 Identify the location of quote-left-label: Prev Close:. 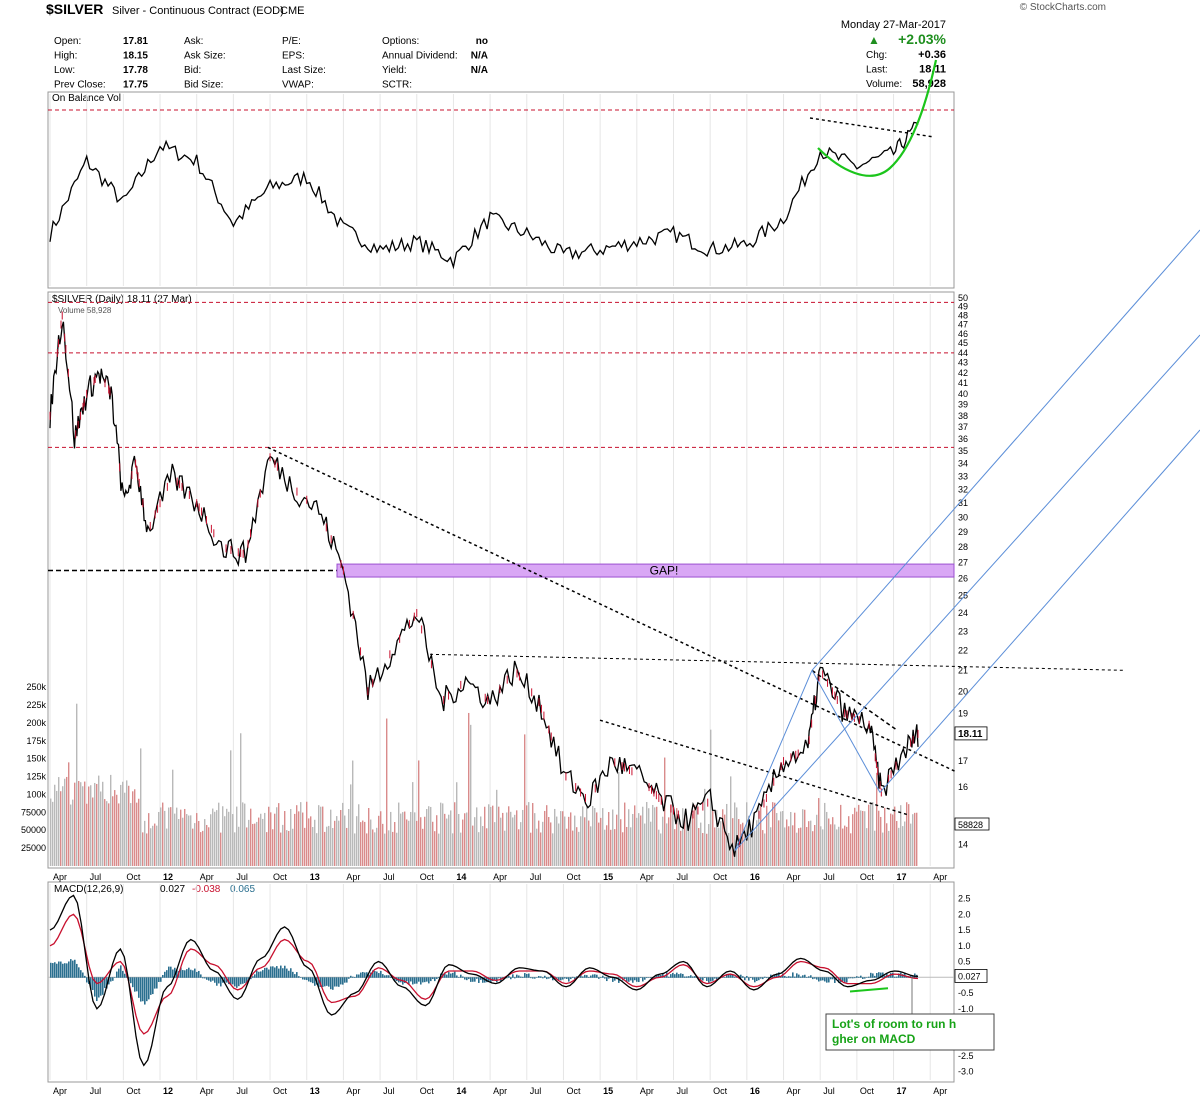
(80, 85).